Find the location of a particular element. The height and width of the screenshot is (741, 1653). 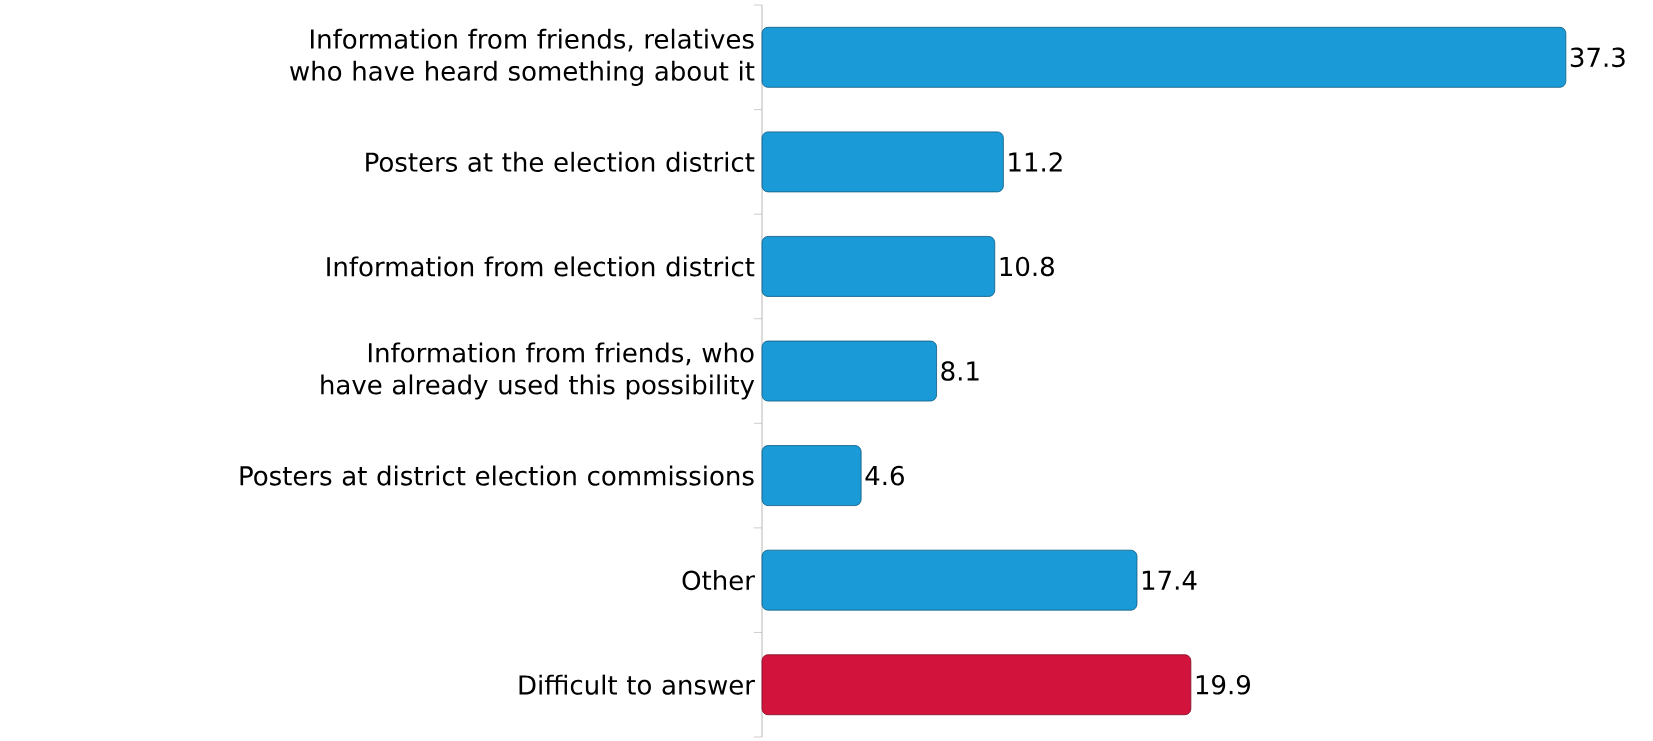

y-tick-label: Difficult to answer is located at coordinates (637, 684).